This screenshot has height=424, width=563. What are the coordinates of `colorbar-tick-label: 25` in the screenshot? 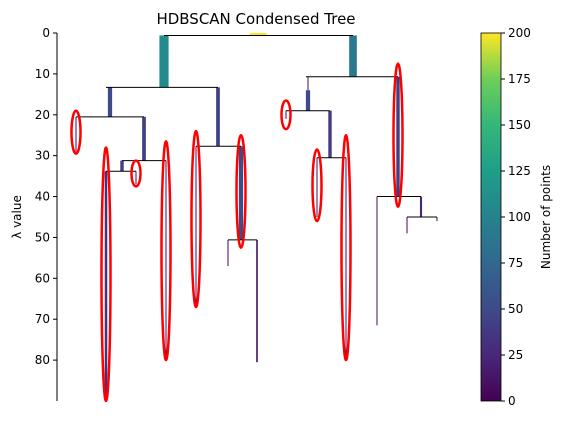 It's located at (515, 355).